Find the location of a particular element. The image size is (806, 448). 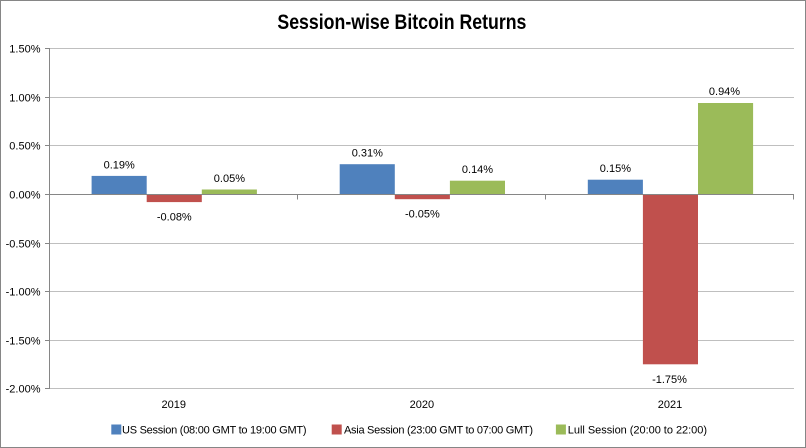

svg-text: 2021 is located at coordinates (670, 405).